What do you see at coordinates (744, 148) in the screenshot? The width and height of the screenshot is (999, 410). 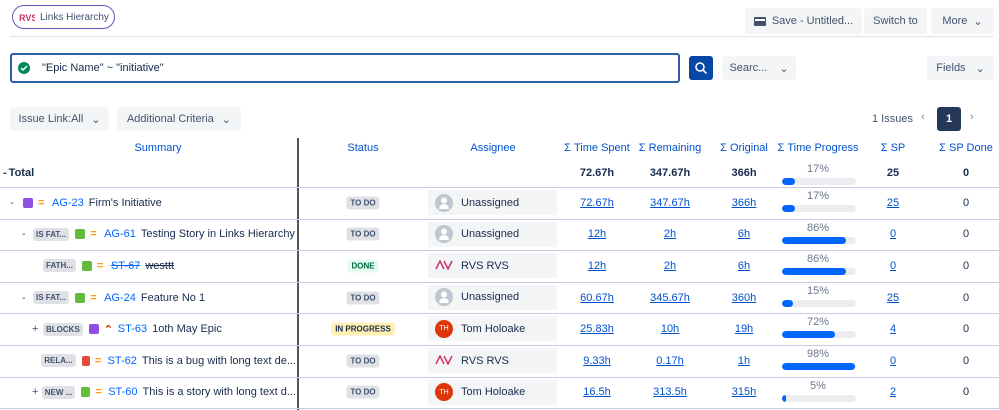 I see `column-header: Σ Original` at bounding box center [744, 148].